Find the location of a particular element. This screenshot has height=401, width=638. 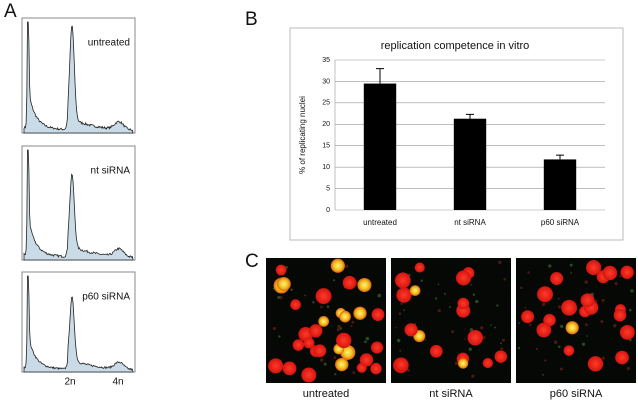

bar is located at coordinates (470, 164).